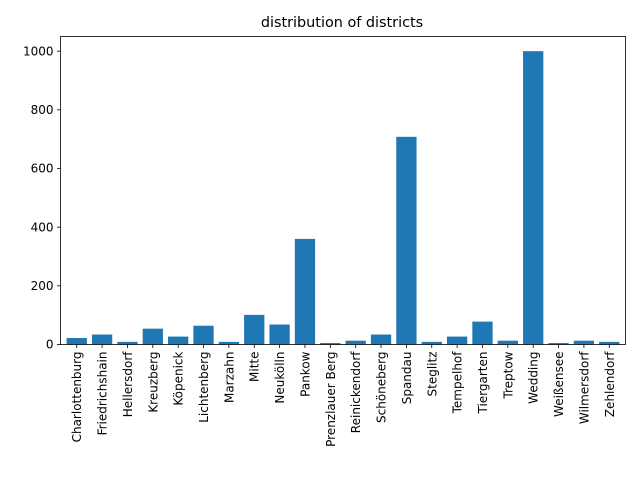 The width and height of the screenshot is (640, 480). What do you see at coordinates (178, 340) in the screenshot?
I see `bar-köpenick` at bounding box center [178, 340].